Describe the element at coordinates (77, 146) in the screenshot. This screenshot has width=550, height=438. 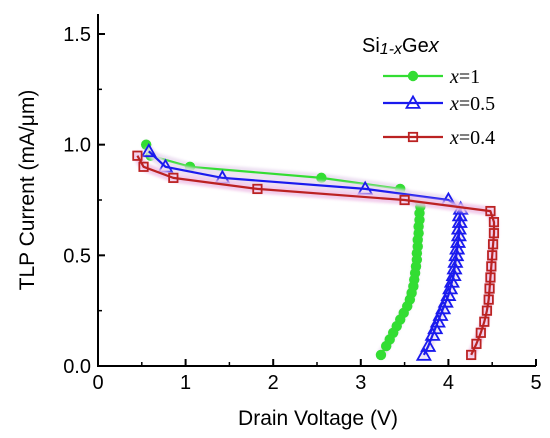
I see `y-tick-label: 1.0` at that location.